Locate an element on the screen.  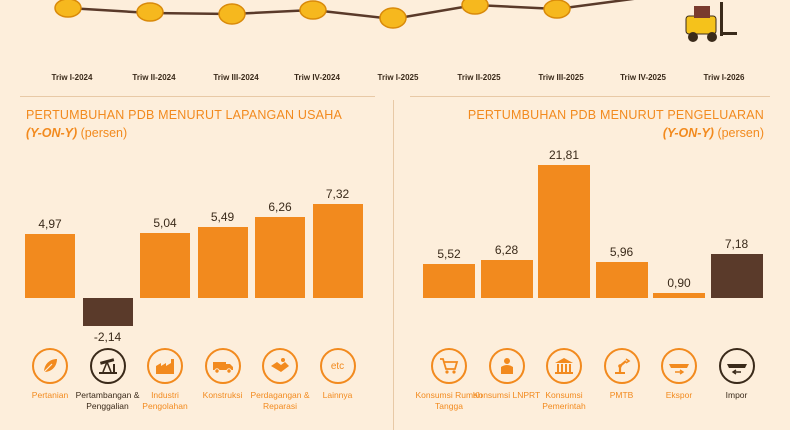
bar-value-label: 21,81 is located at coordinates (564, 154).